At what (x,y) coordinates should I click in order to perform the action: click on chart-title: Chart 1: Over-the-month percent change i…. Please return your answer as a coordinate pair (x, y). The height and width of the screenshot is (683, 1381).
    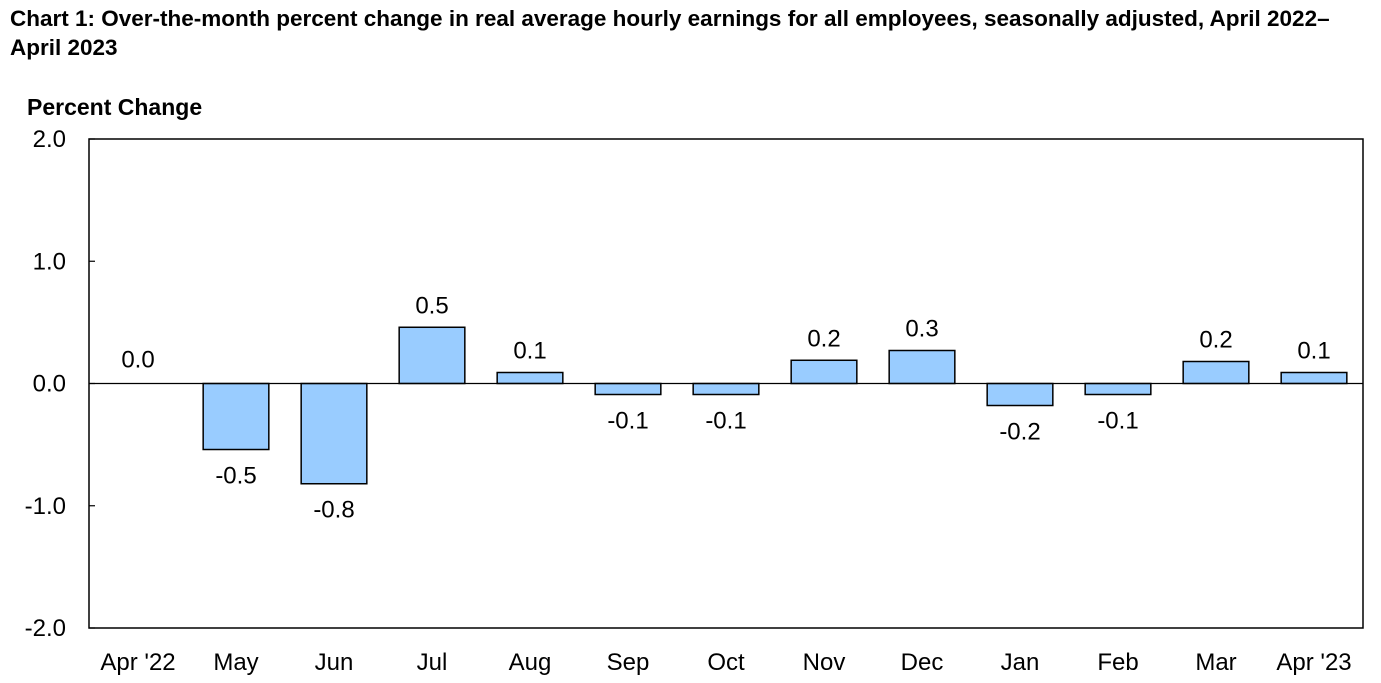
    Looking at the image, I should click on (670, 33).